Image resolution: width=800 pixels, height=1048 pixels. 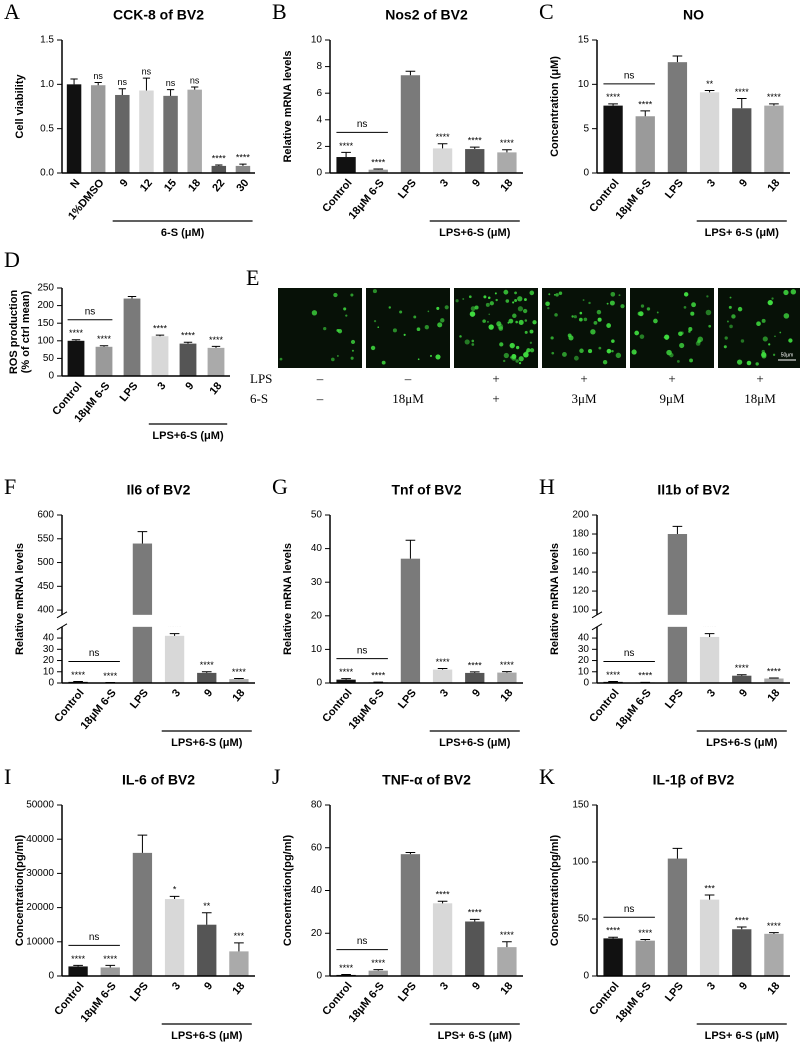 What do you see at coordinates (317, 515) in the screenshot?
I see `y-tick-label: 50` at bounding box center [317, 515].